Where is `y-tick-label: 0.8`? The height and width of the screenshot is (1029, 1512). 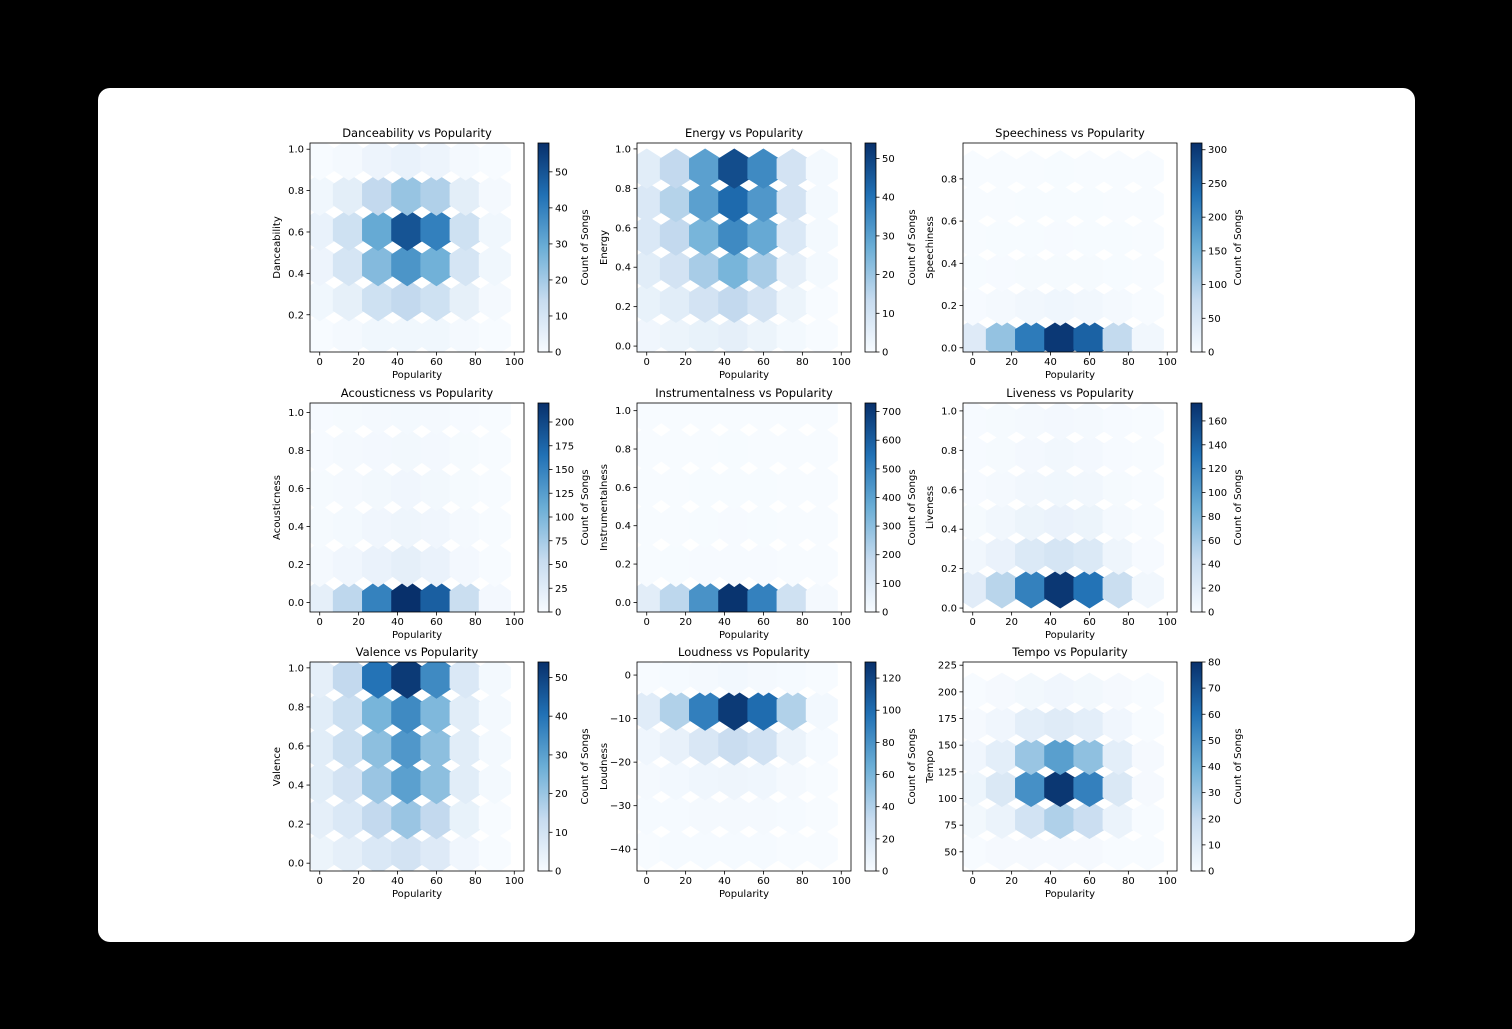
y-tick-label: 0.8 is located at coordinates (296, 707).